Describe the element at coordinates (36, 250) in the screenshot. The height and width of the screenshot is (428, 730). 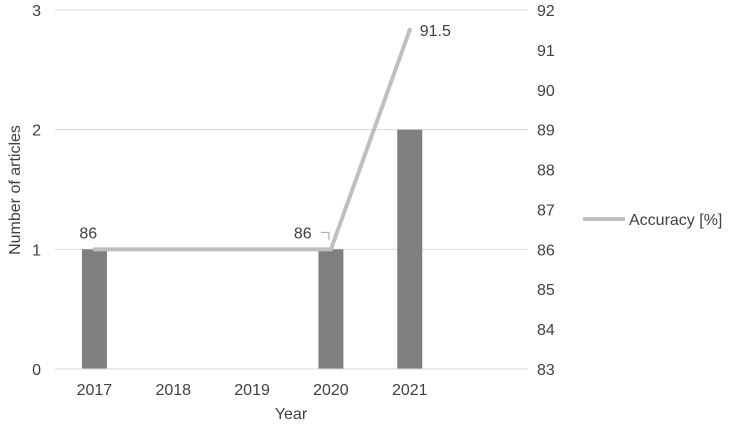
I see `left-tick-1: 1` at that location.